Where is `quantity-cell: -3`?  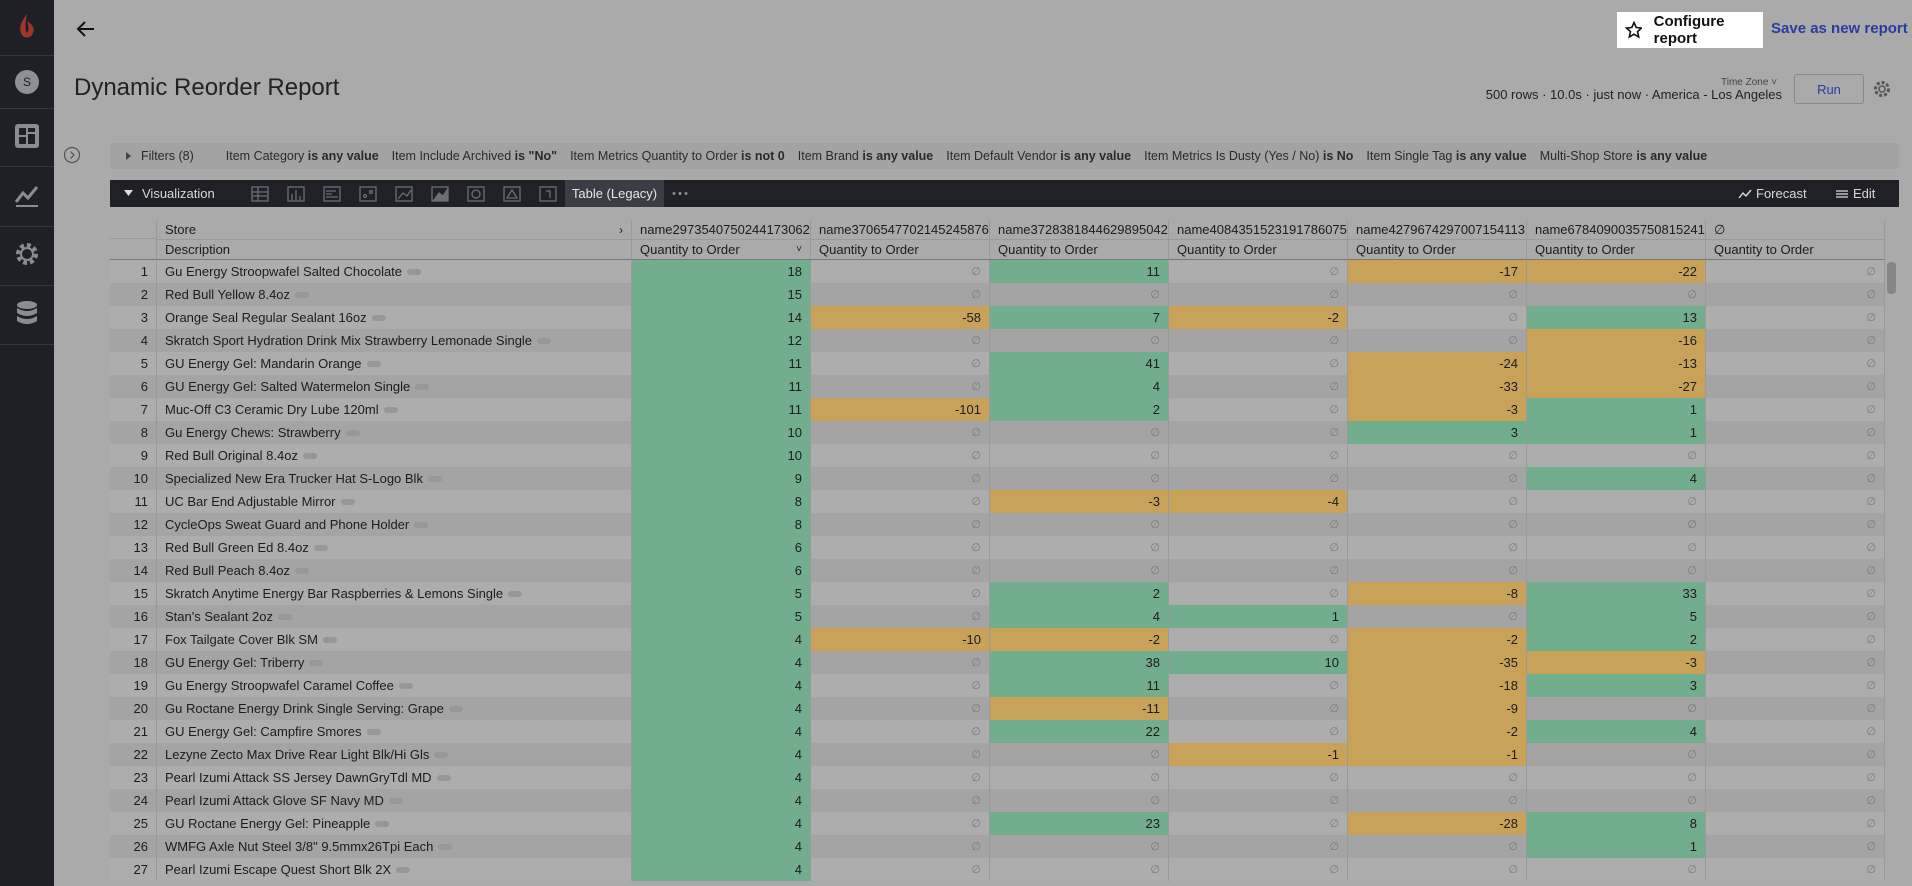
quantity-cell: -3 is located at coordinates (1437, 409).